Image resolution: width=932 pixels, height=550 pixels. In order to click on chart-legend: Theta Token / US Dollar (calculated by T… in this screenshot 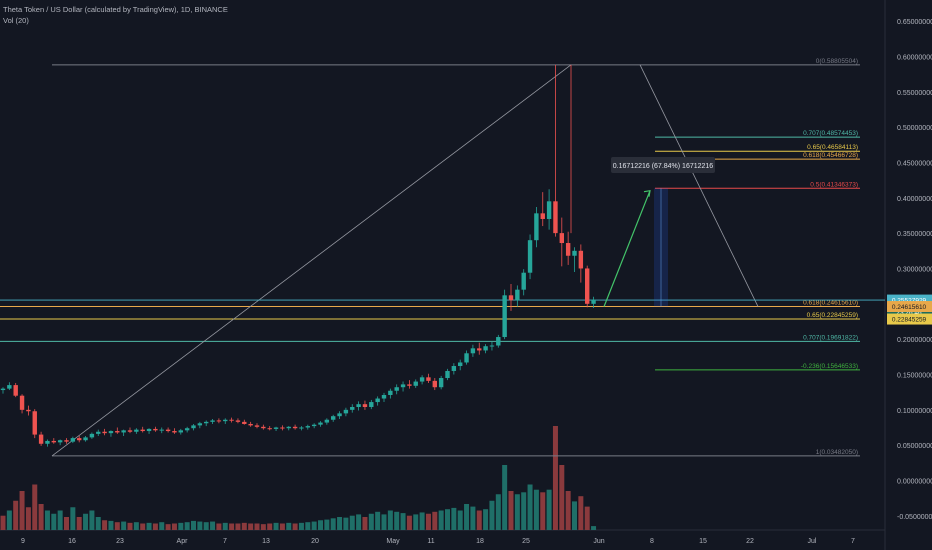, I will do `click(115, 15)`.